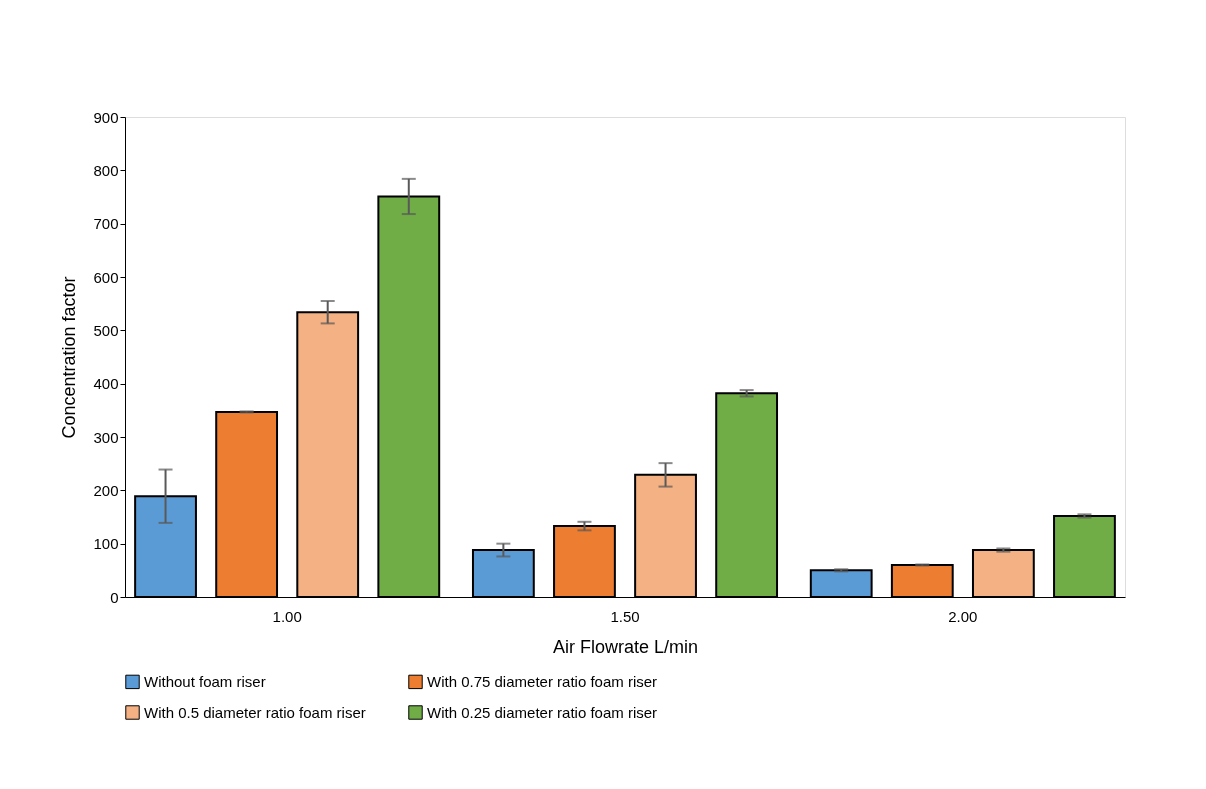  I want to click on y-tick-label: 800, so click(106, 170).